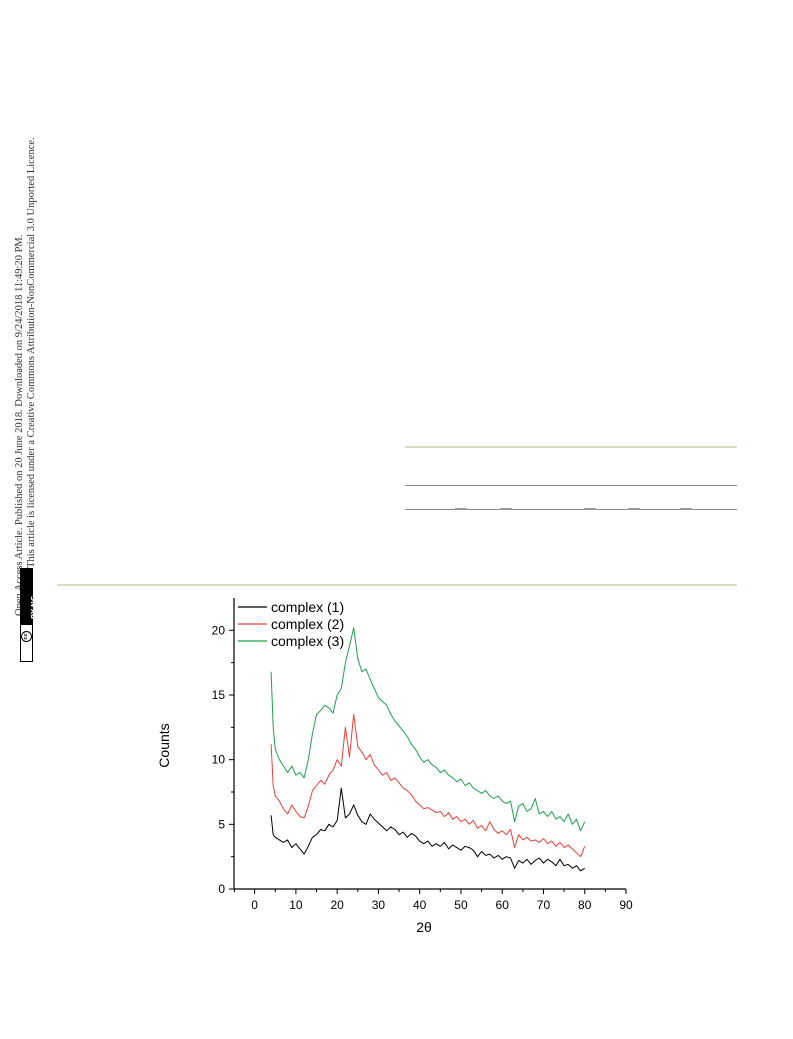  Describe the element at coordinates (307, 641) in the screenshot. I see `legend-label-3: complex (3)` at that location.